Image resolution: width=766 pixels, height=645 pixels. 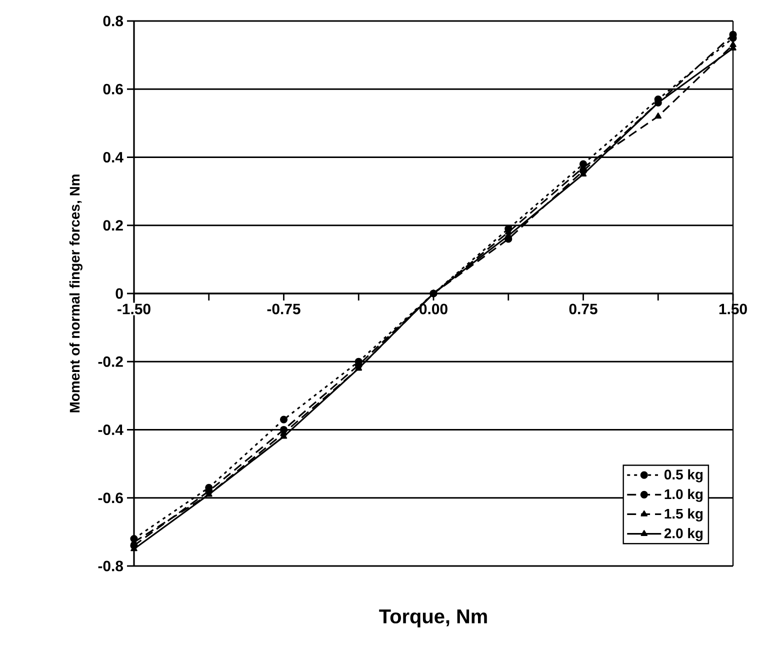 What do you see at coordinates (134, 309) in the screenshot?
I see `x-tick-label: -1.50` at bounding box center [134, 309].